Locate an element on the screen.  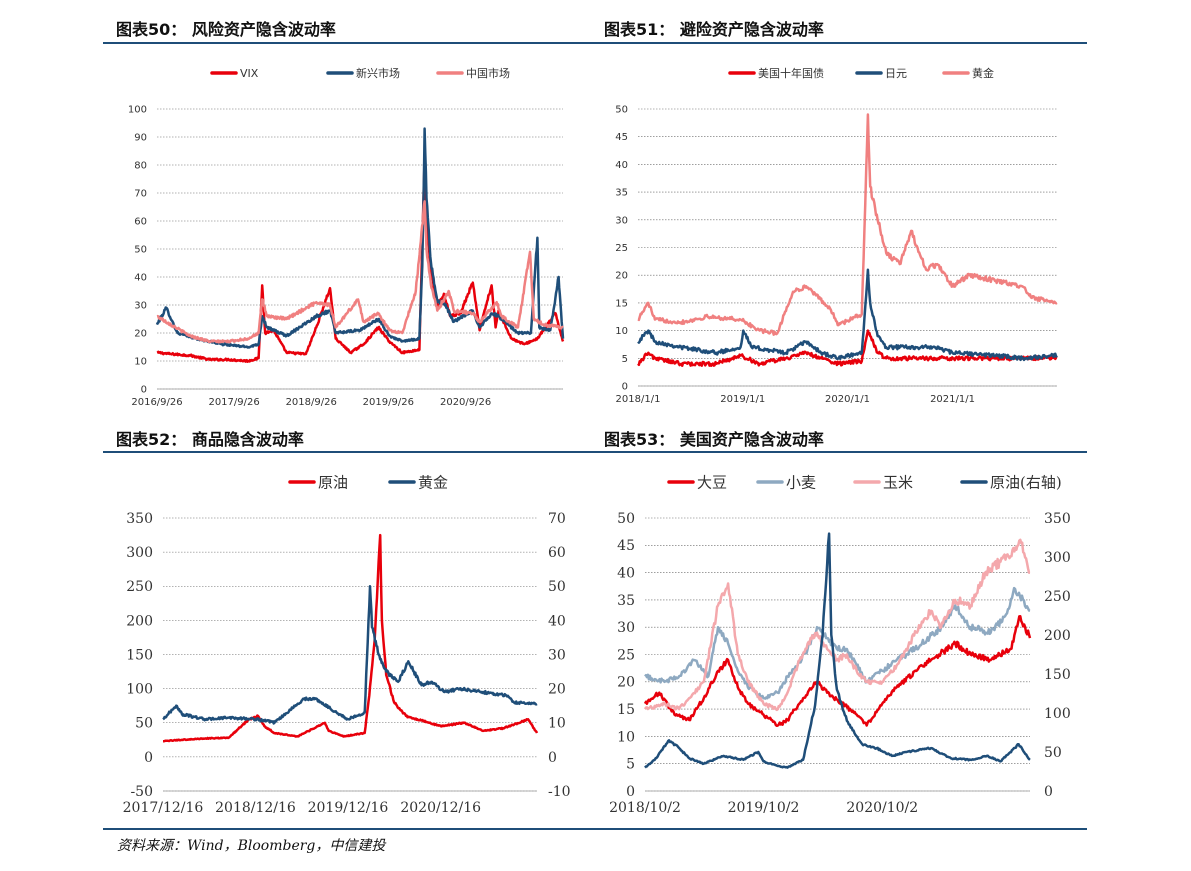
y2-tick-label: 100 is located at coordinates (1057, 714).